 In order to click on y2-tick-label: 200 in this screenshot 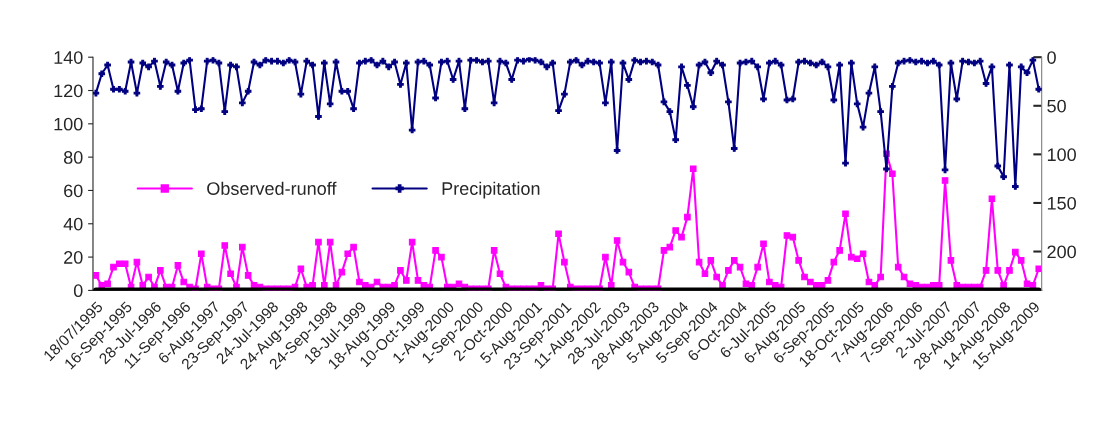, I will do `click(1061, 252)`.